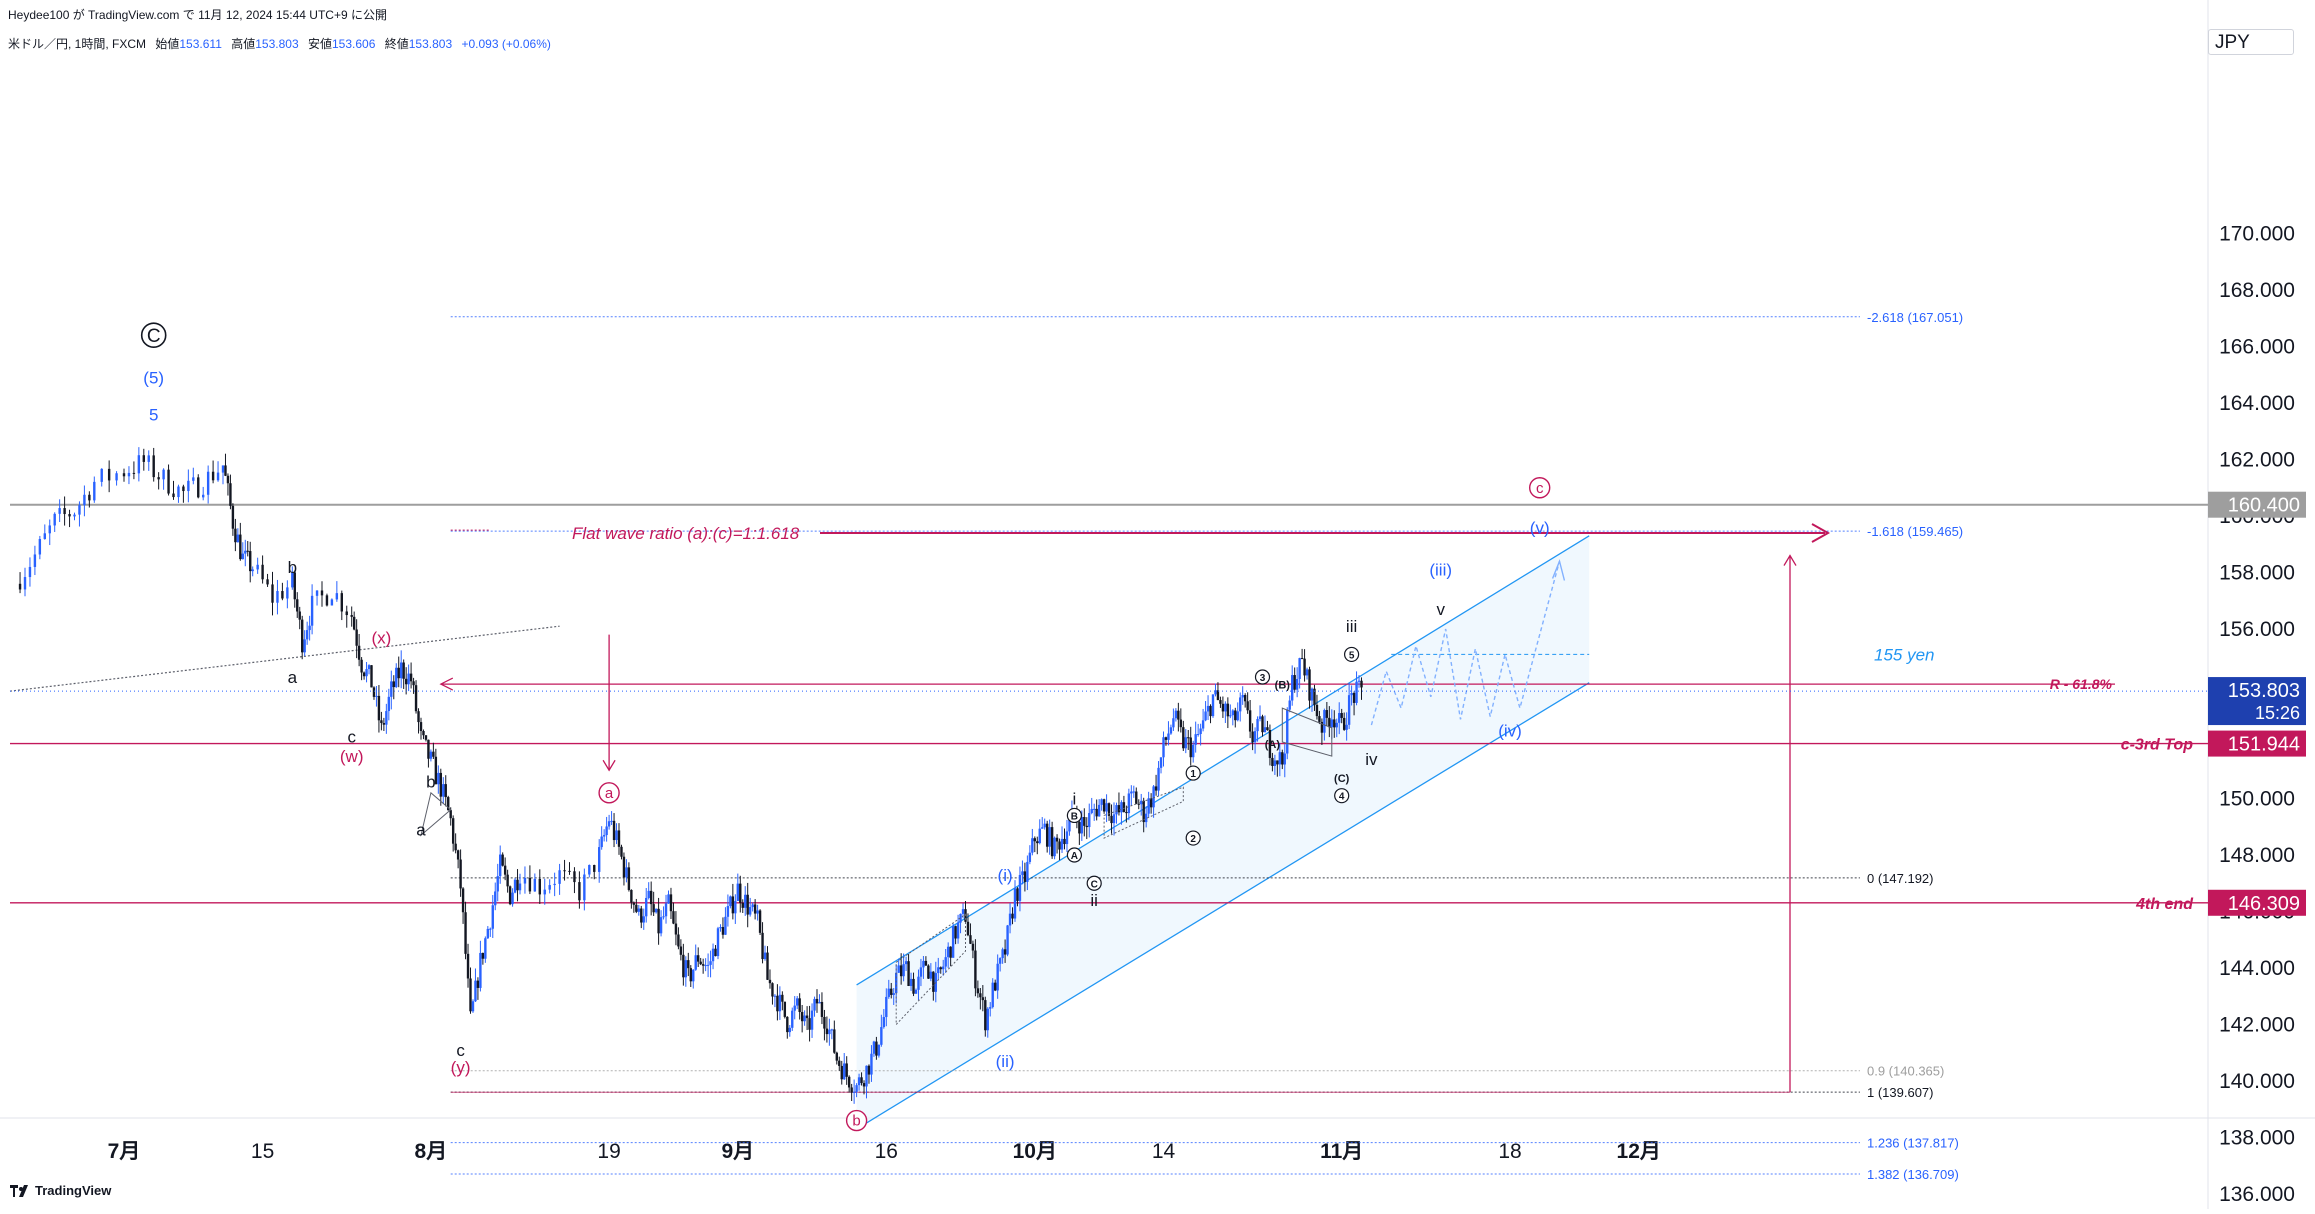 This screenshot has height=1214, width=2315. Describe the element at coordinates (1193, 774) in the screenshot. I see `wave-label-text: 1` at that location.